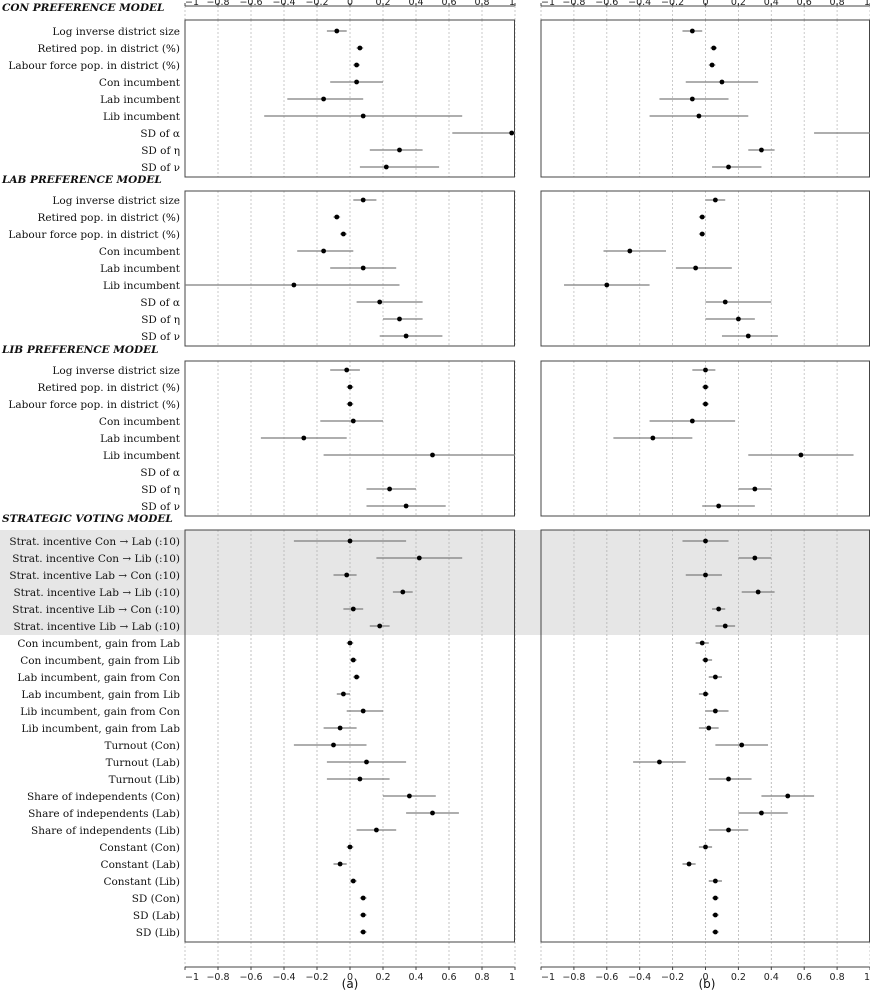  I want to click on row-label: Strat. incentive Lab → Lib (:10), so click(96, 593).